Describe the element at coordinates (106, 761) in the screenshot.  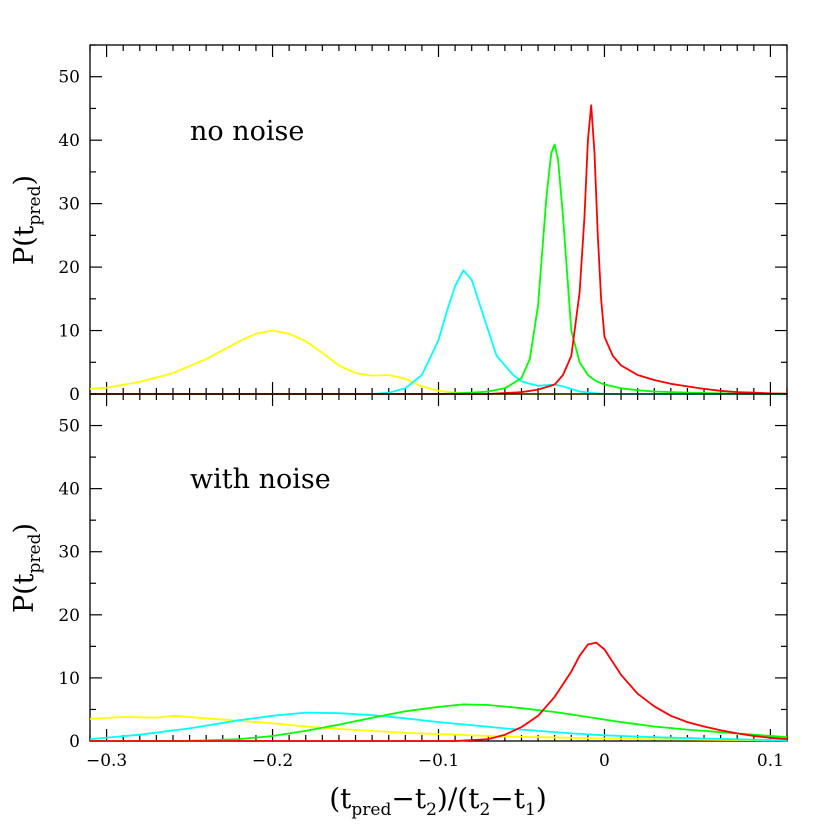
I see `bottom-x-tick-label: −0.3` at that location.